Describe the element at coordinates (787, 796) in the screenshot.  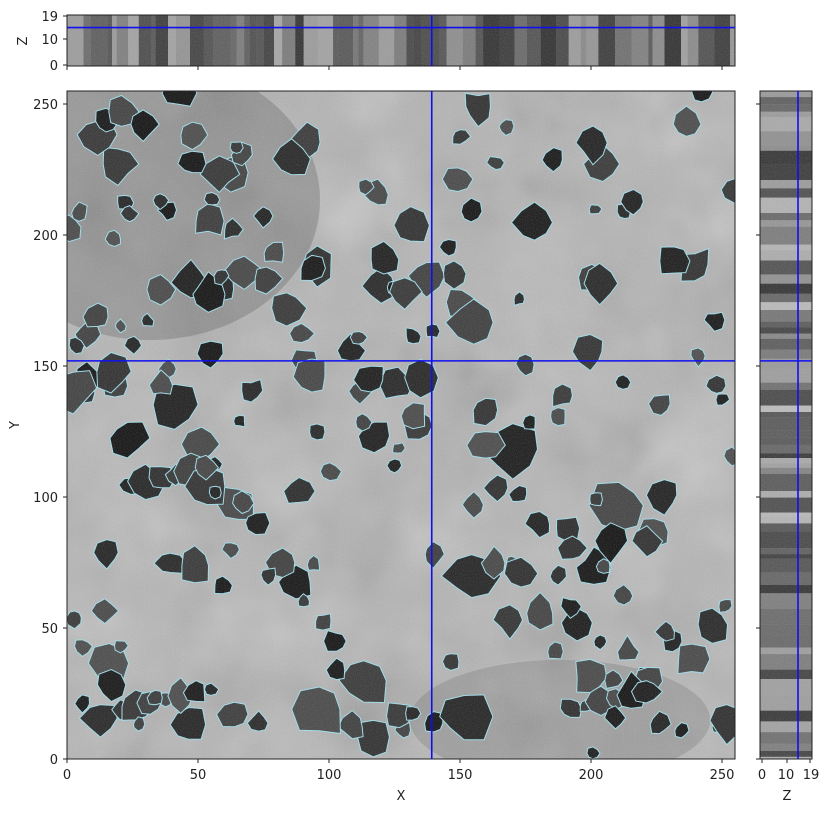
I see `side-z-label: Z` at that location.